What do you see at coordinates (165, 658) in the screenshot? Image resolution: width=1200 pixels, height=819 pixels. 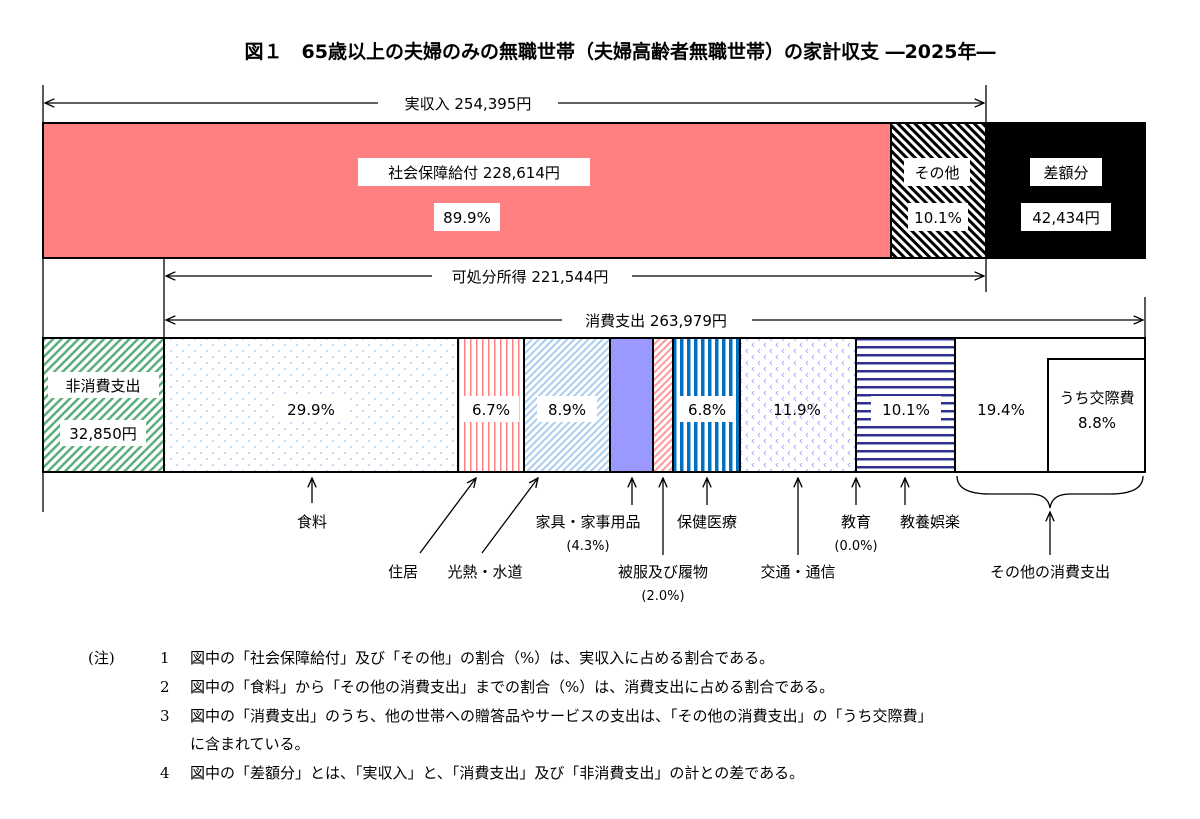 I see `note-number: 1` at bounding box center [165, 658].